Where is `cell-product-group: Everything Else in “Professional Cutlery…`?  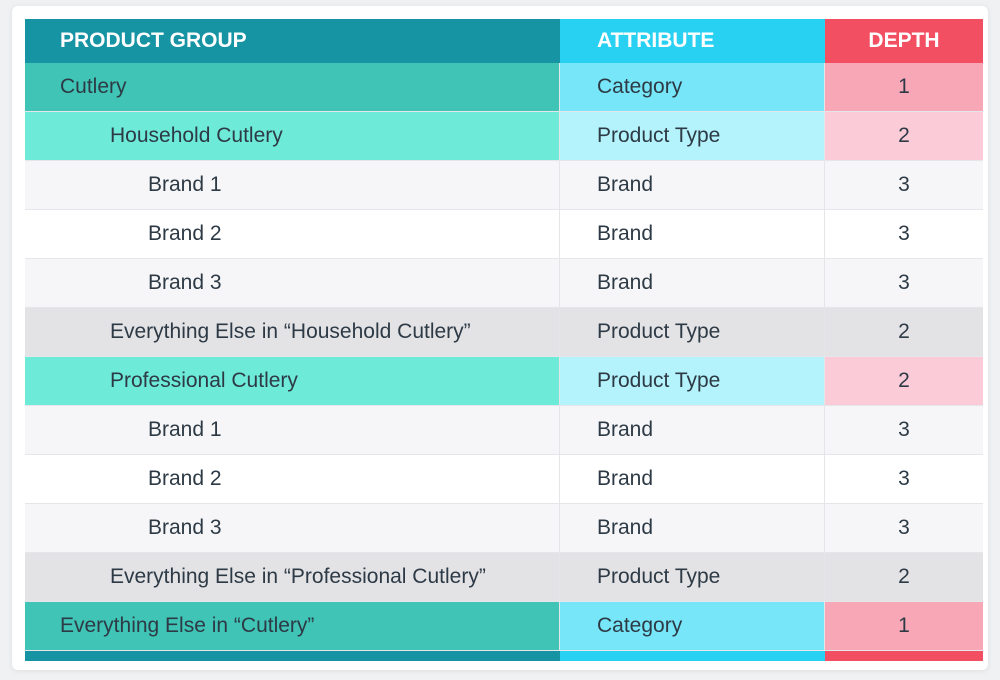 cell-product-group: Everything Else in “Professional Cutlery… is located at coordinates (292, 577).